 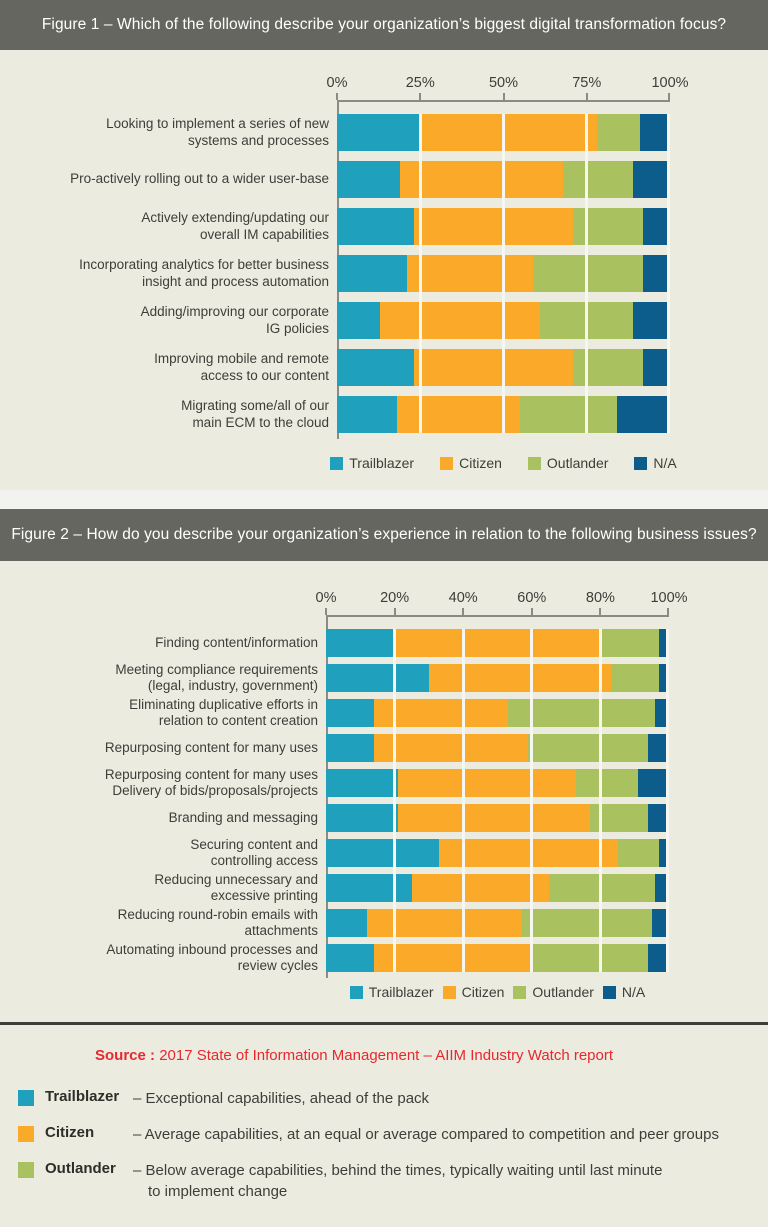 I want to click on legend-item-citizen: Citizen, so click(x=471, y=463).